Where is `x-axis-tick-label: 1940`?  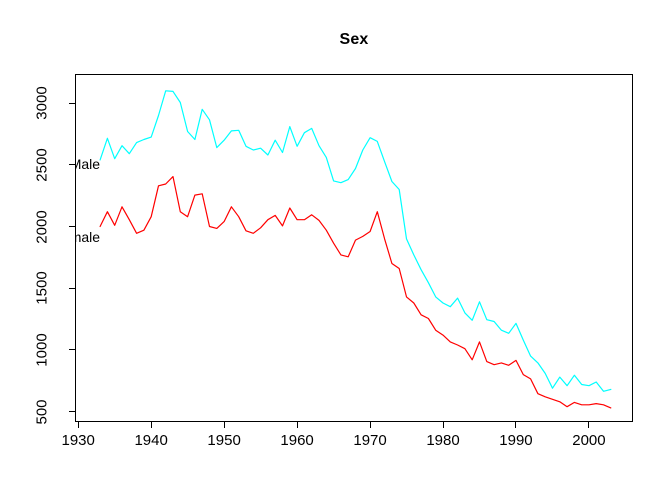 x-axis-tick-label: 1940 is located at coordinates (151, 440).